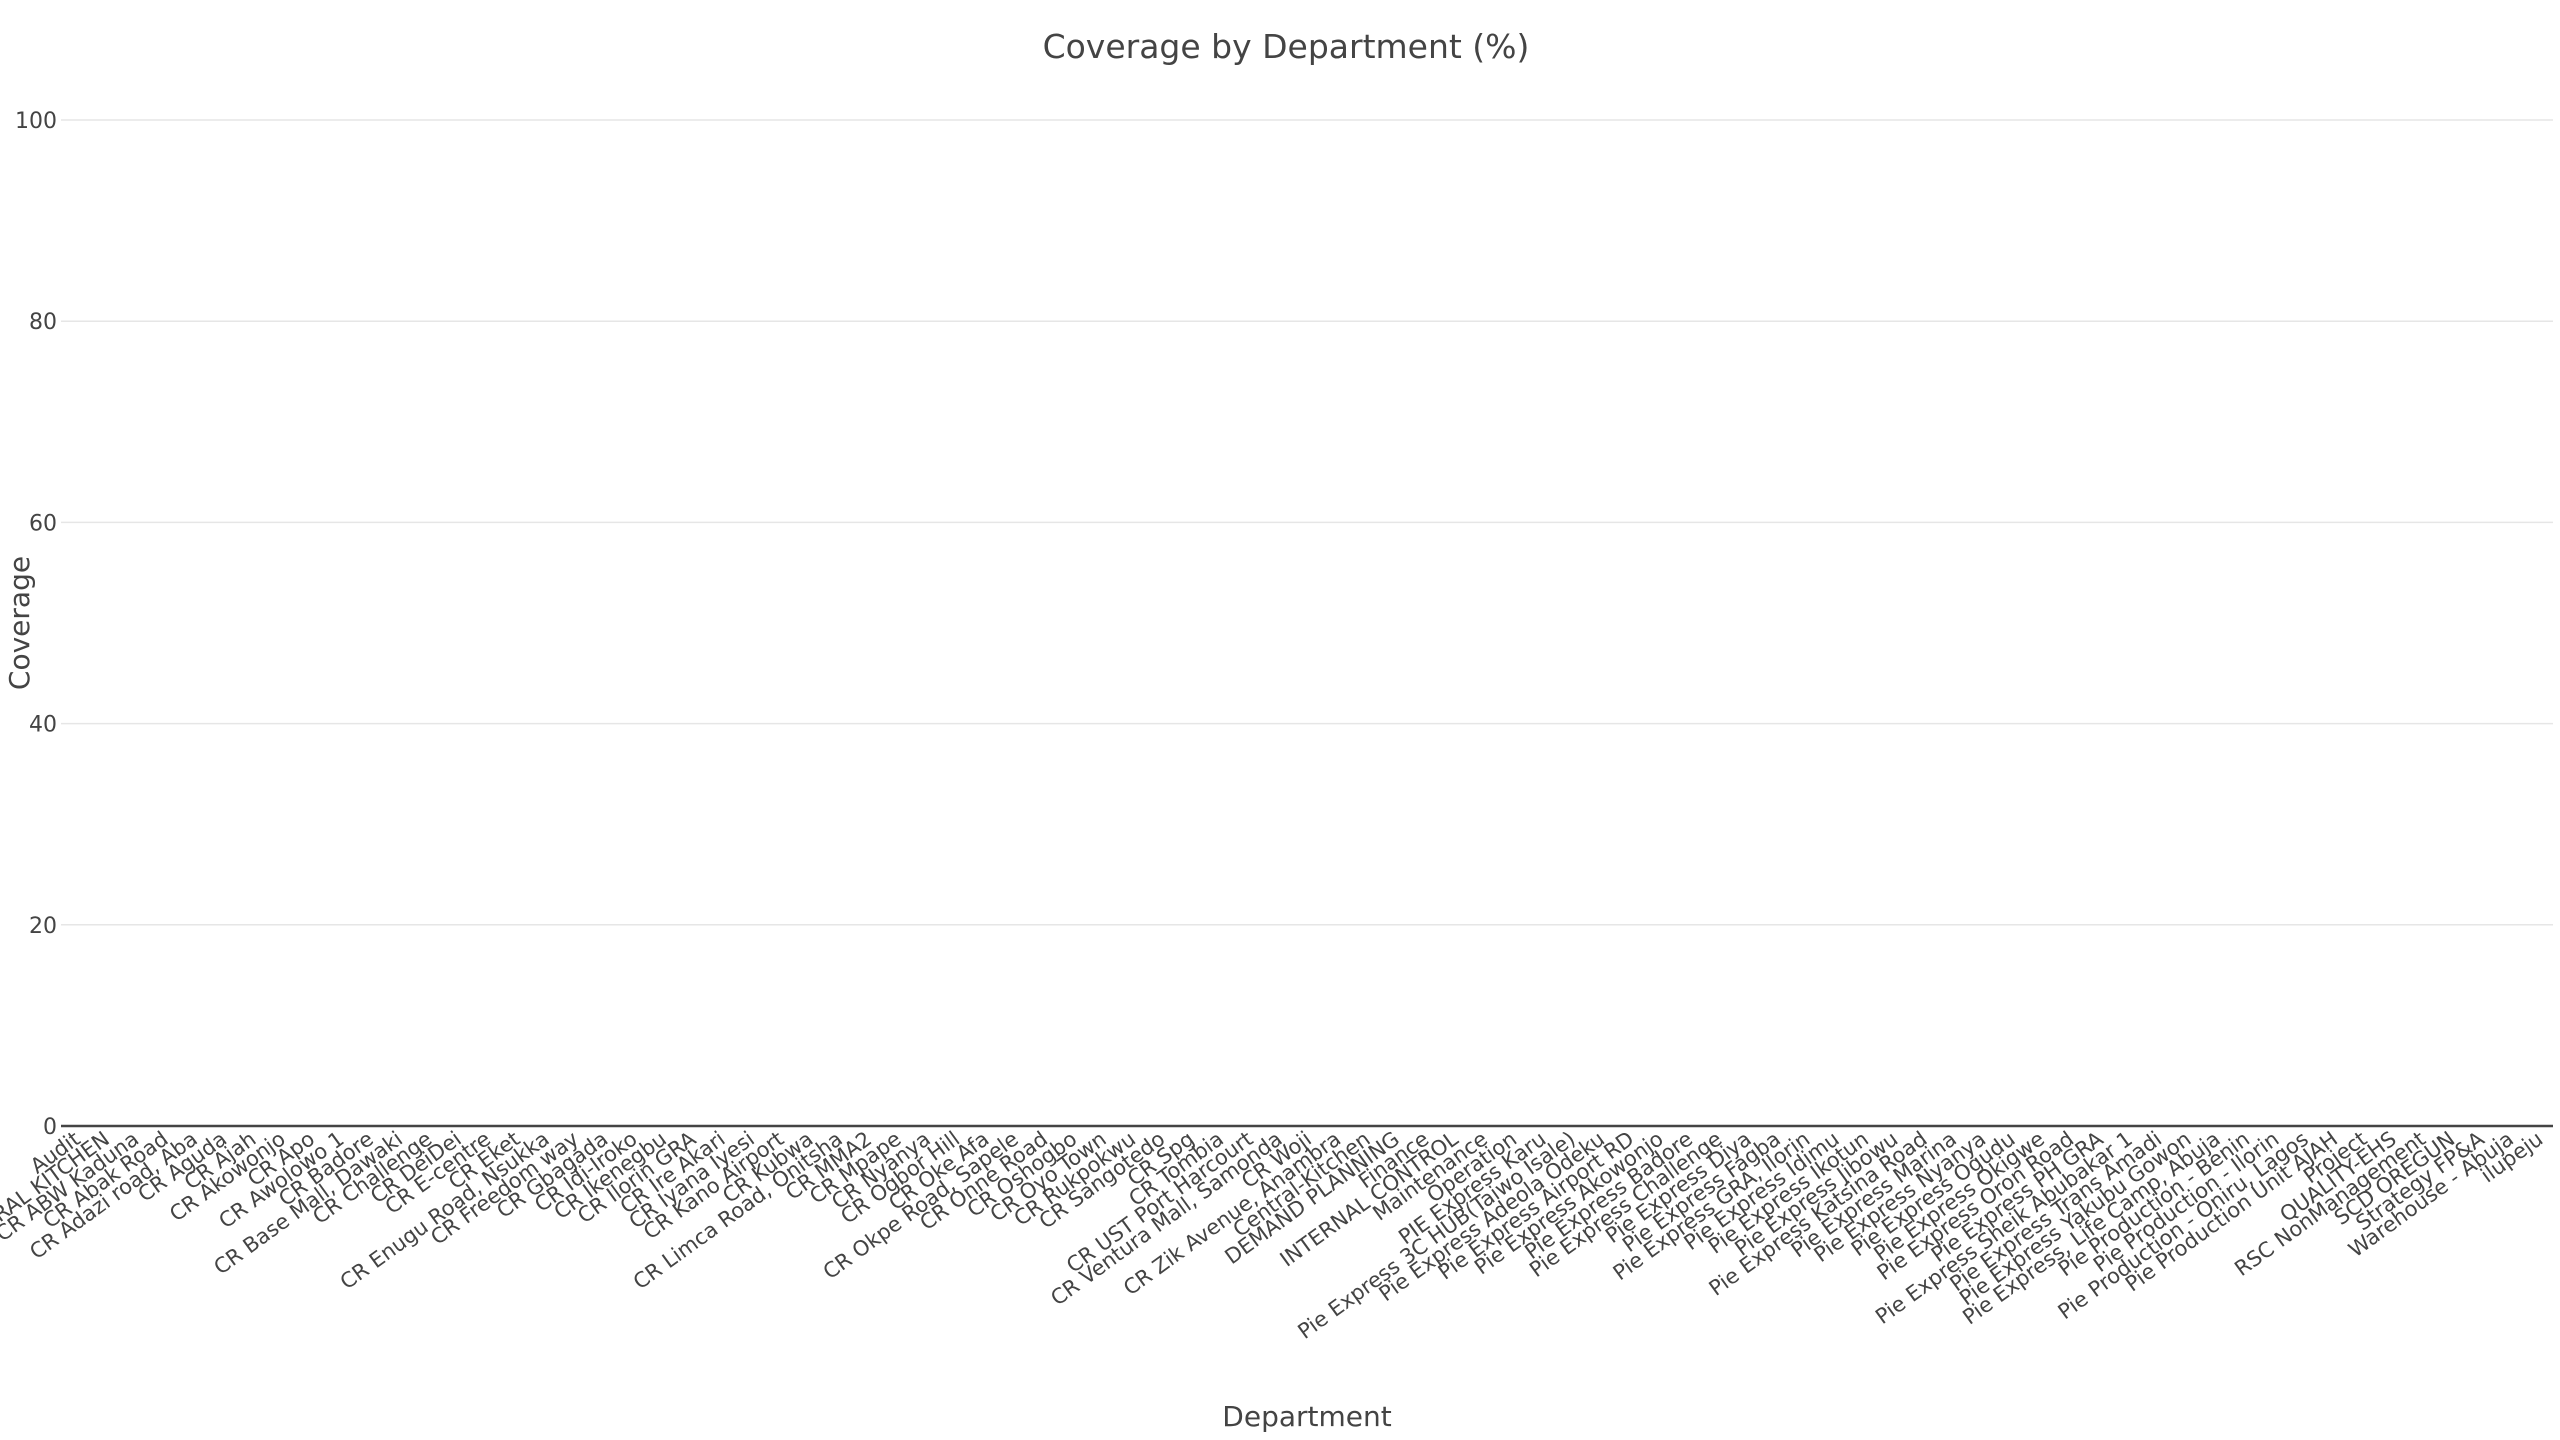  What do you see at coordinates (50, 1127) in the screenshot?
I see `y-tick-label: 0` at bounding box center [50, 1127].